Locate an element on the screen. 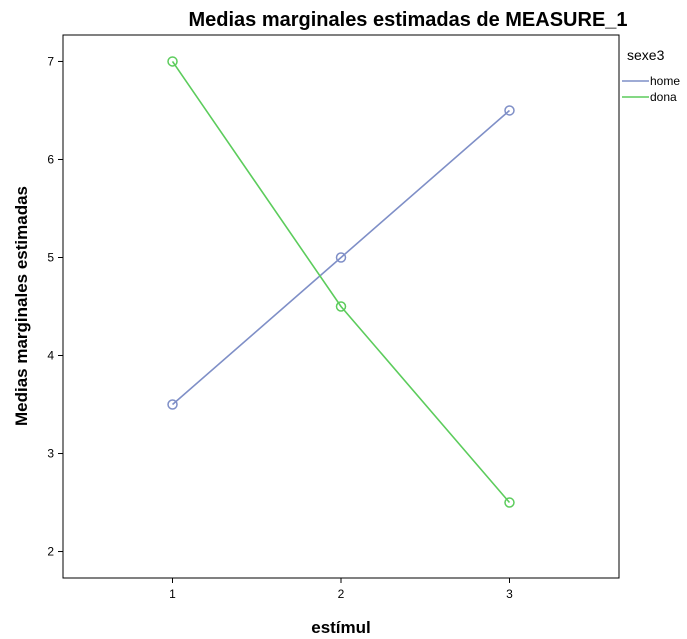 This screenshot has width=687, height=639. x-axis-title: estímul is located at coordinates (341, 627).